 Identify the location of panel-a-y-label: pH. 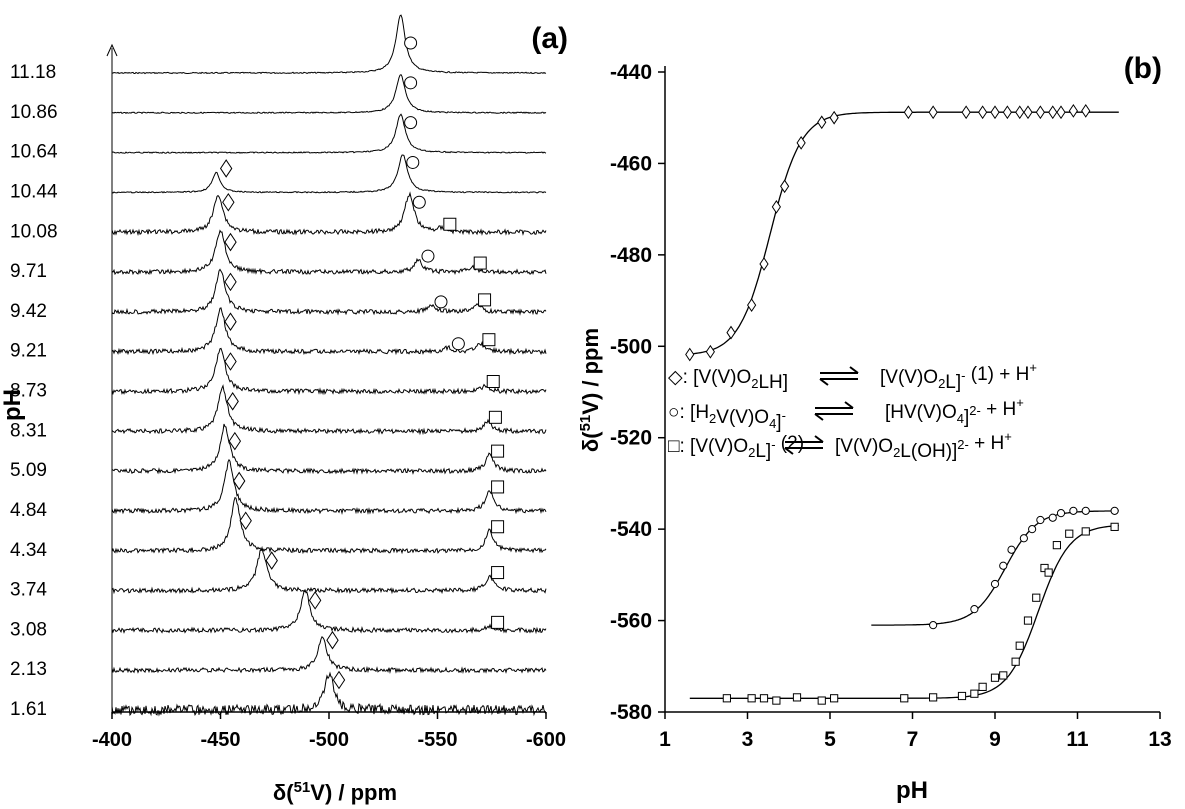
(13, 405).